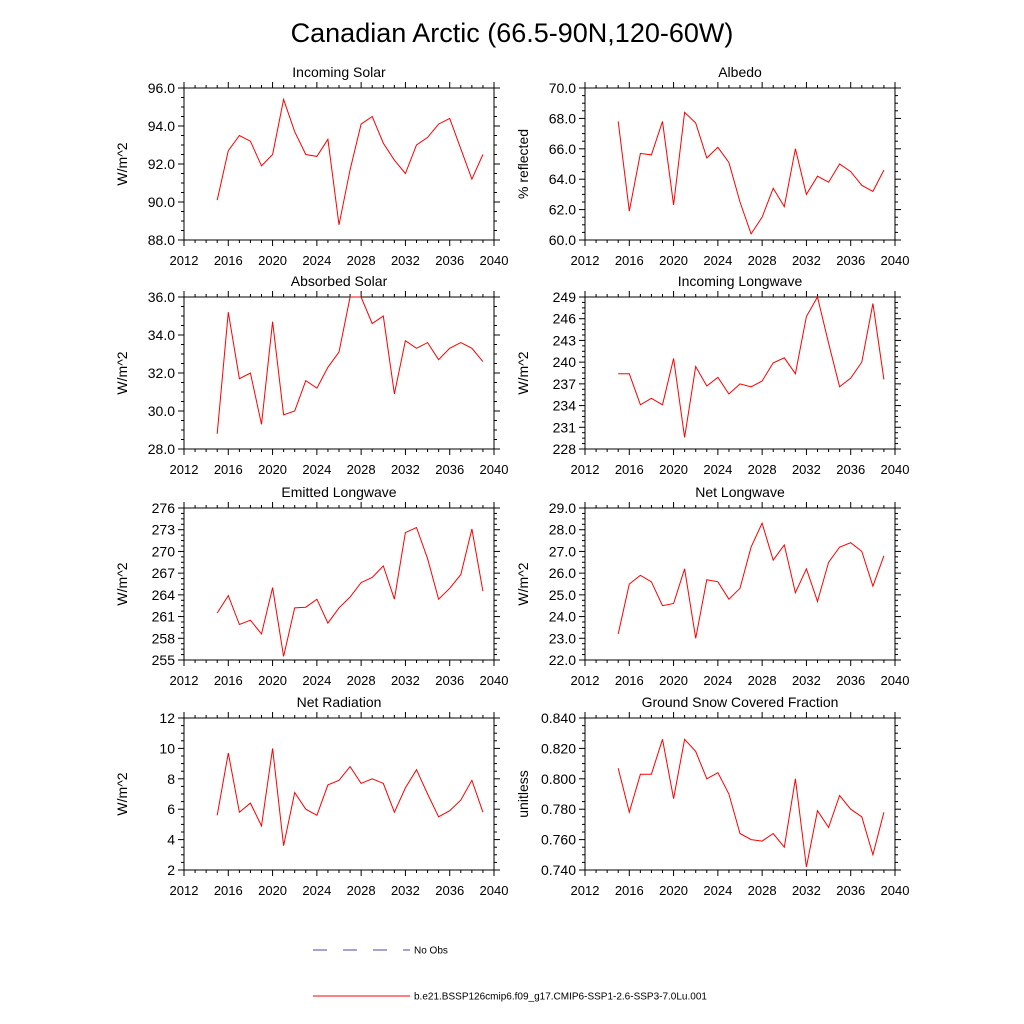 Image resolution: width=1024 pixels, height=1024 pixels. Describe the element at coordinates (740, 794) in the screenshot. I see `plot-frame-ground-snow-covered-fraction` at that location.